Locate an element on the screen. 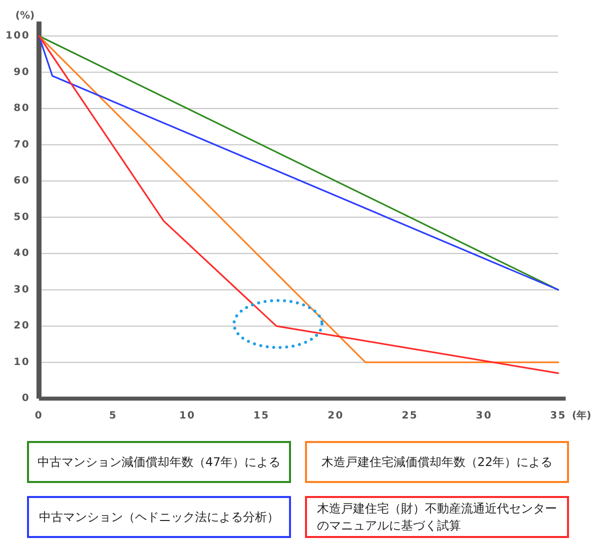  y-tick-label: 70 is located at coordinates (22, 144).